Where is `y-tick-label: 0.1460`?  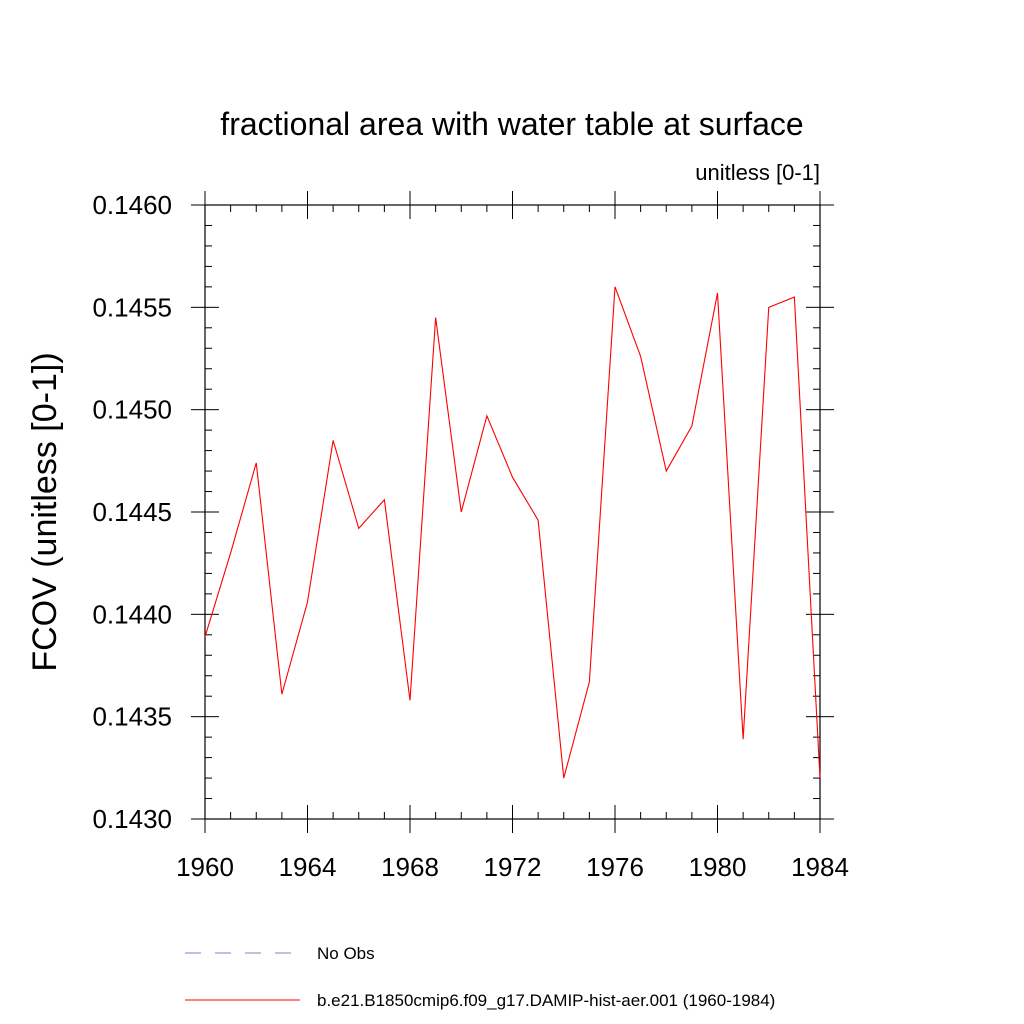 y-tick-label: 0.1460 is located at coordinates (132, 205).